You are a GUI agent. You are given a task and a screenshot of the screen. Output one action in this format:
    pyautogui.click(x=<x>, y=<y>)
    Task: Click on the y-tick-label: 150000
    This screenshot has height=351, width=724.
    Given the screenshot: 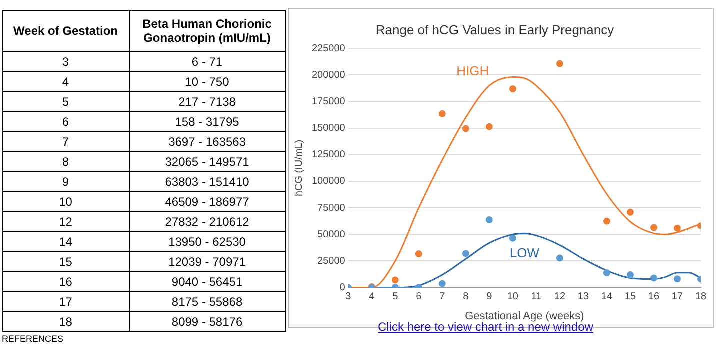 What is the action you would take?
    pyautogui.click(x=329, y=128)
    